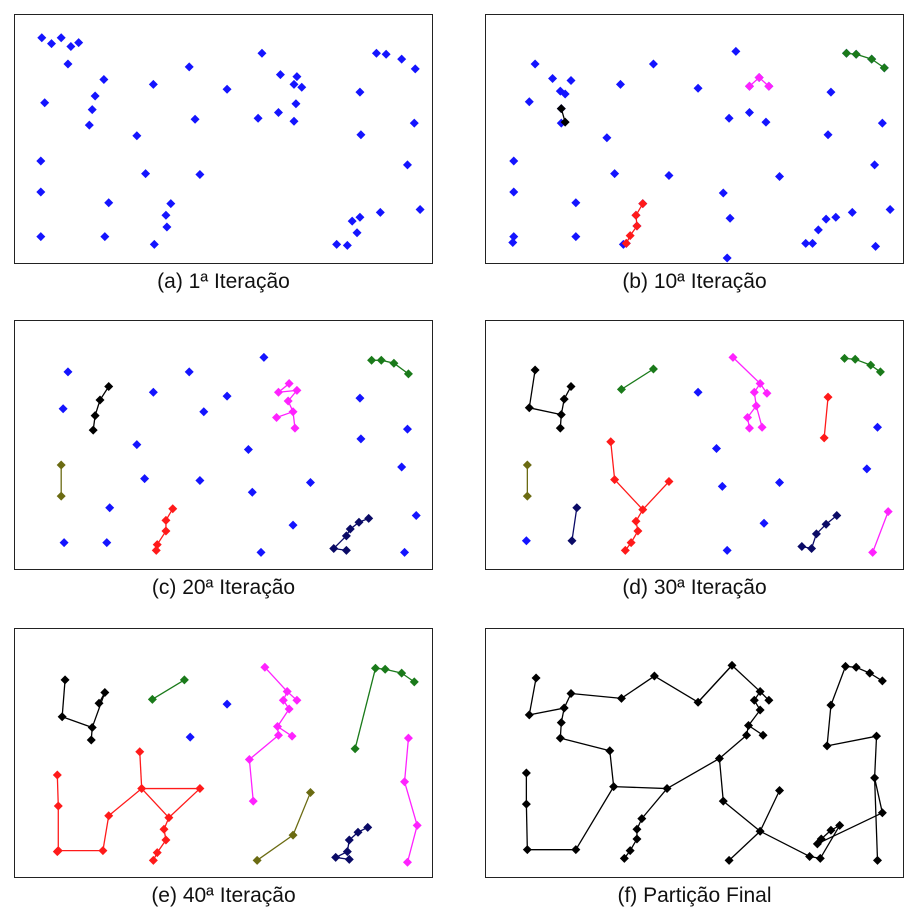 The image size is (917, 923). Describe the element at coordinates (223, 159) in the screenshot. I see `panel-a: (a) 1ª Iteração` at that location.